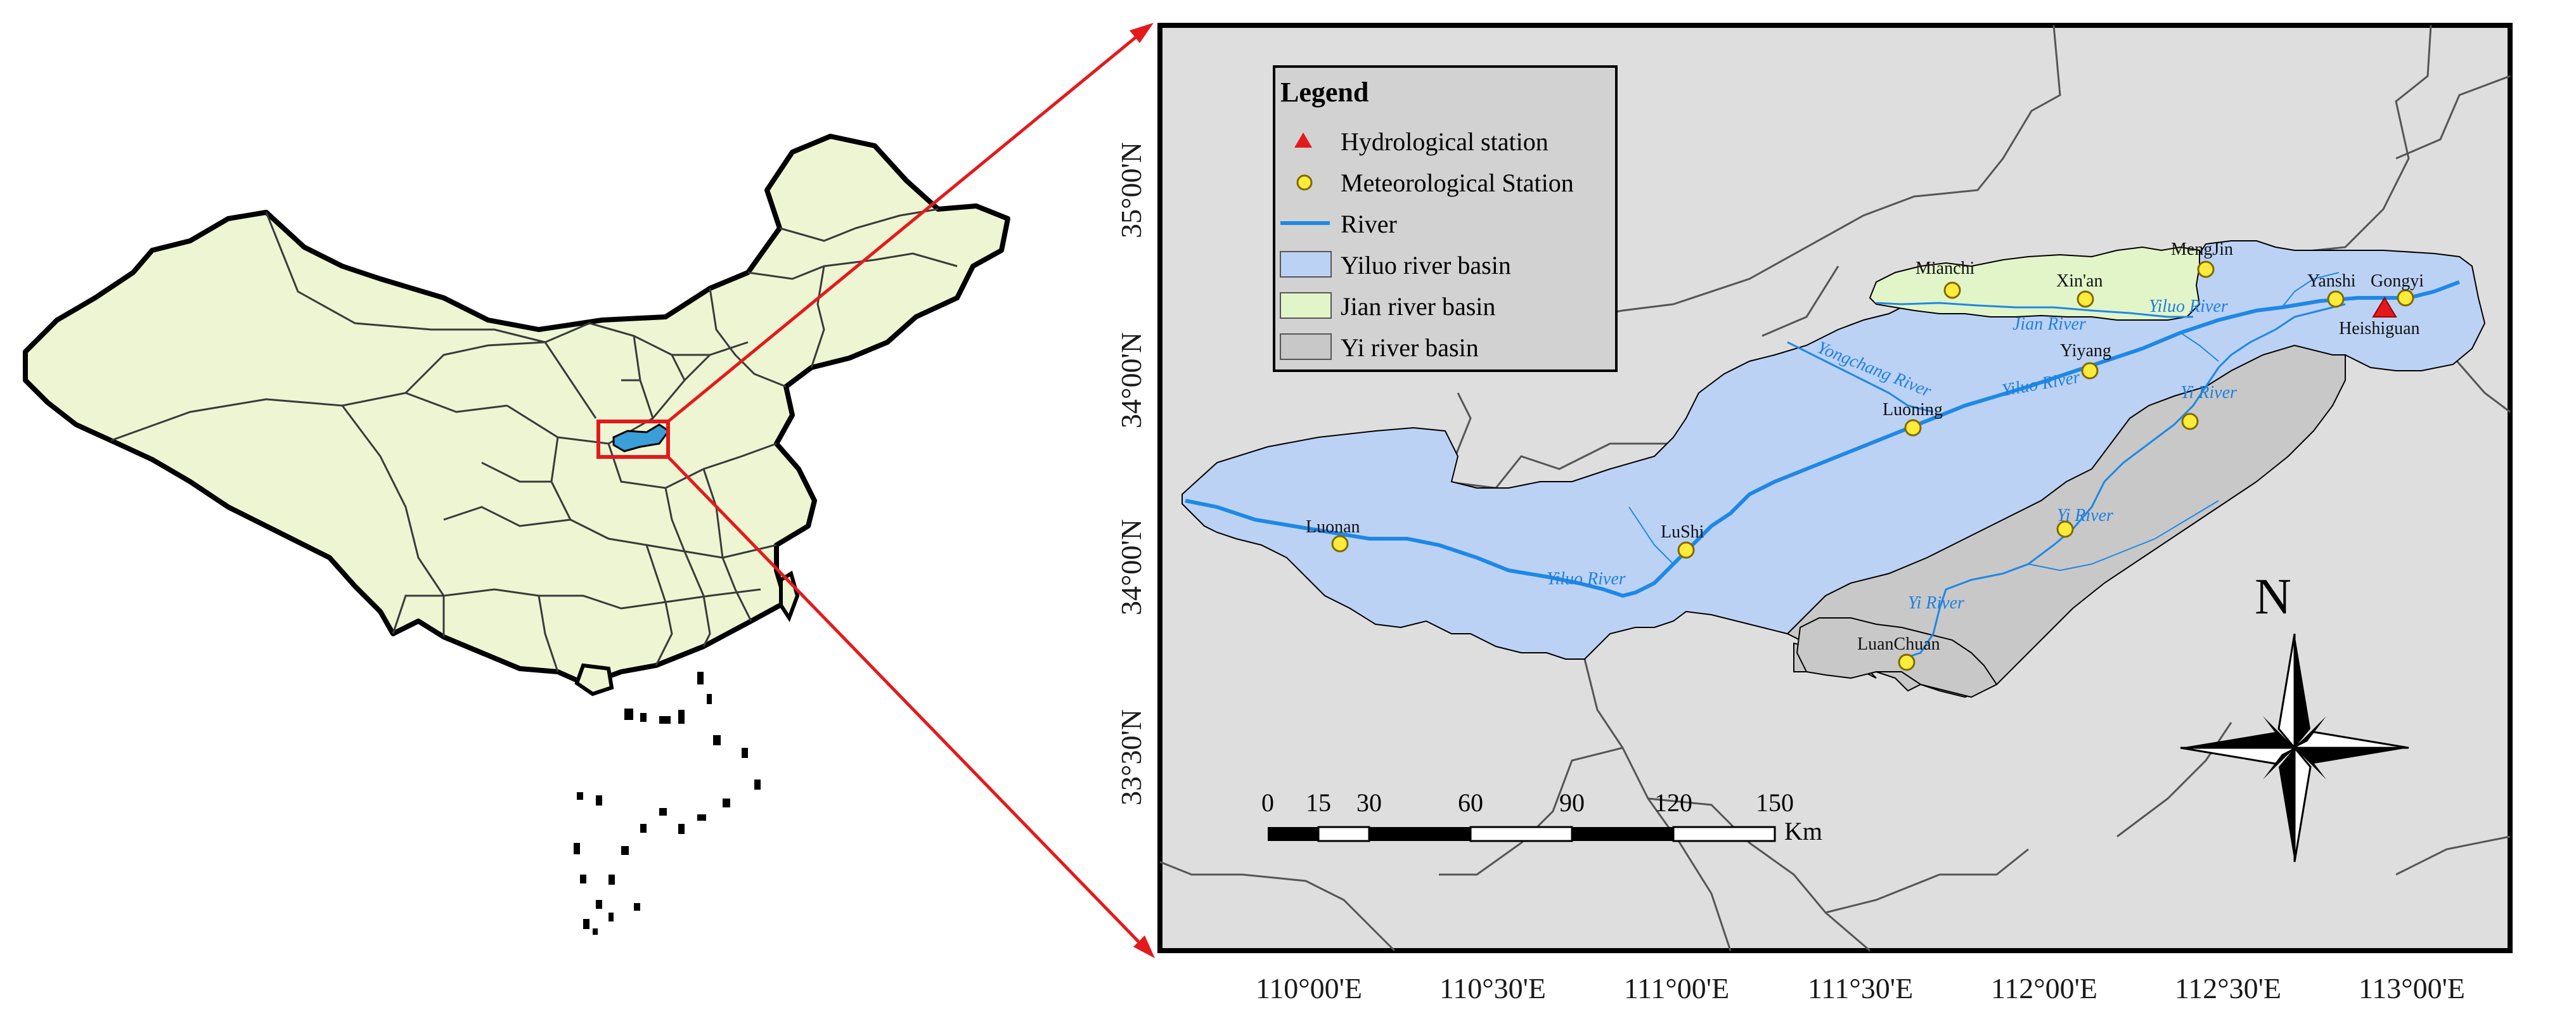 The image size is (2576, 1014). I want to click on legend-yiluo-swatch, so click(1306, 265).